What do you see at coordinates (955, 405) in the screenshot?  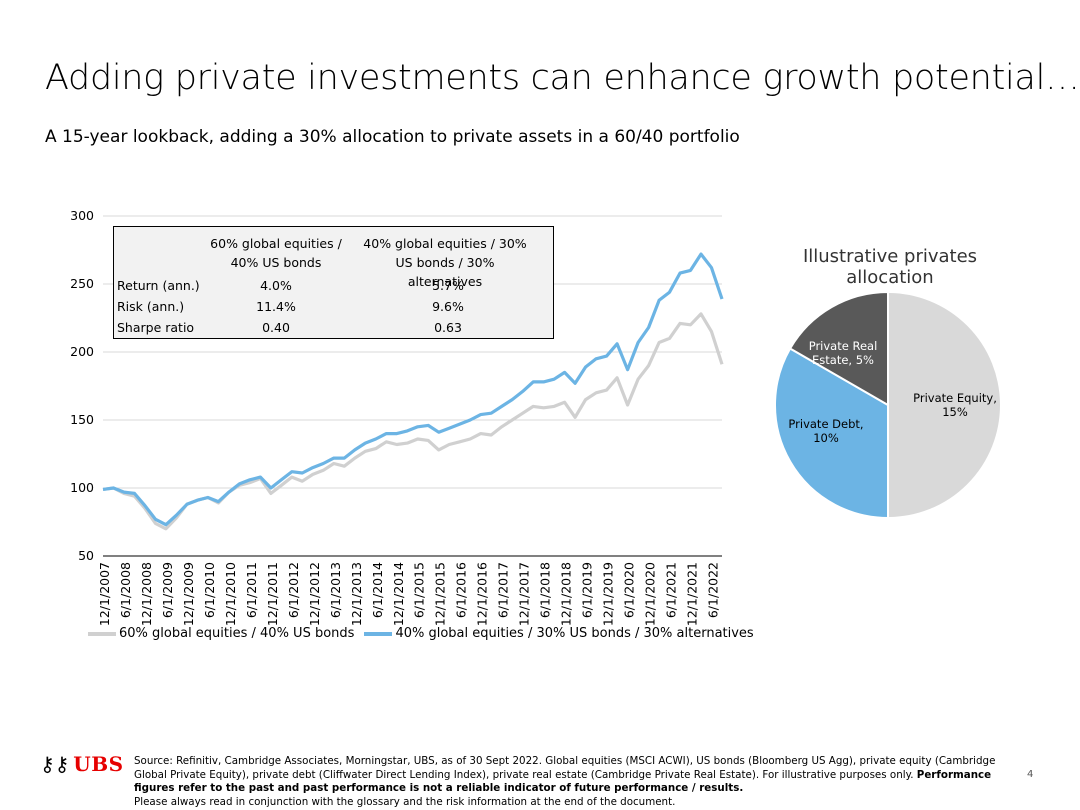 I see `pie-slice-label: Private Equity, 15%` at bounding box center [955, 405].